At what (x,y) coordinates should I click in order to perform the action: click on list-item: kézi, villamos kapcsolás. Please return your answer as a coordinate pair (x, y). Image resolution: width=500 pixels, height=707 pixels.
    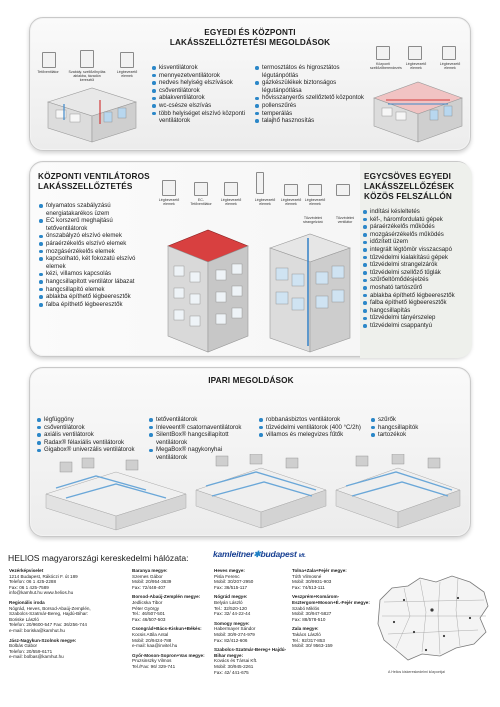
    Looking at the image, I should click on (94, 274).